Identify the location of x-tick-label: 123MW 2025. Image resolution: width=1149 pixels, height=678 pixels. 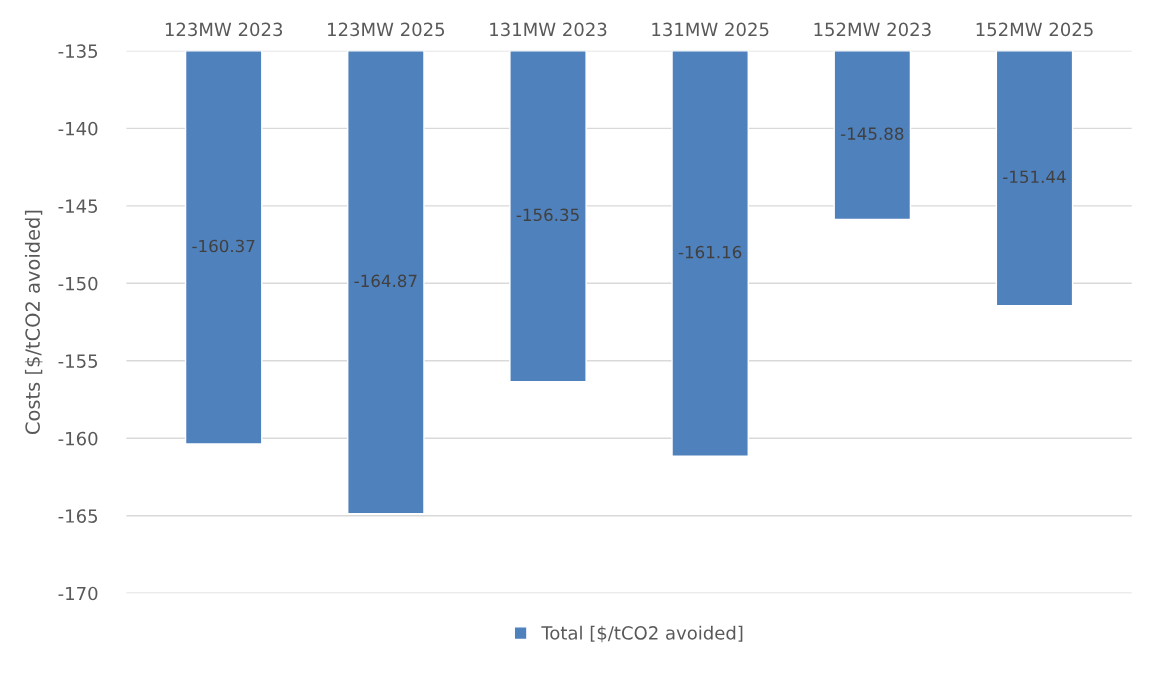
(386, 29).